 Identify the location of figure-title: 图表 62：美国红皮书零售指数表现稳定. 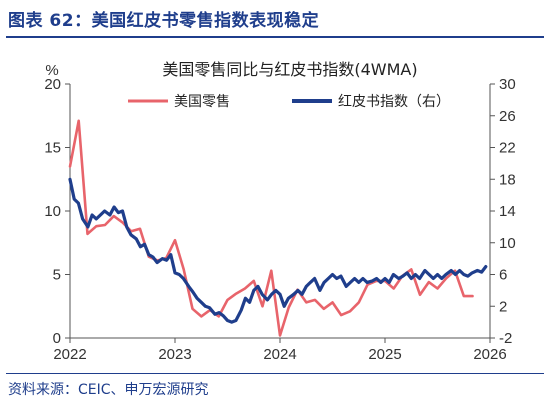
(164, 21).